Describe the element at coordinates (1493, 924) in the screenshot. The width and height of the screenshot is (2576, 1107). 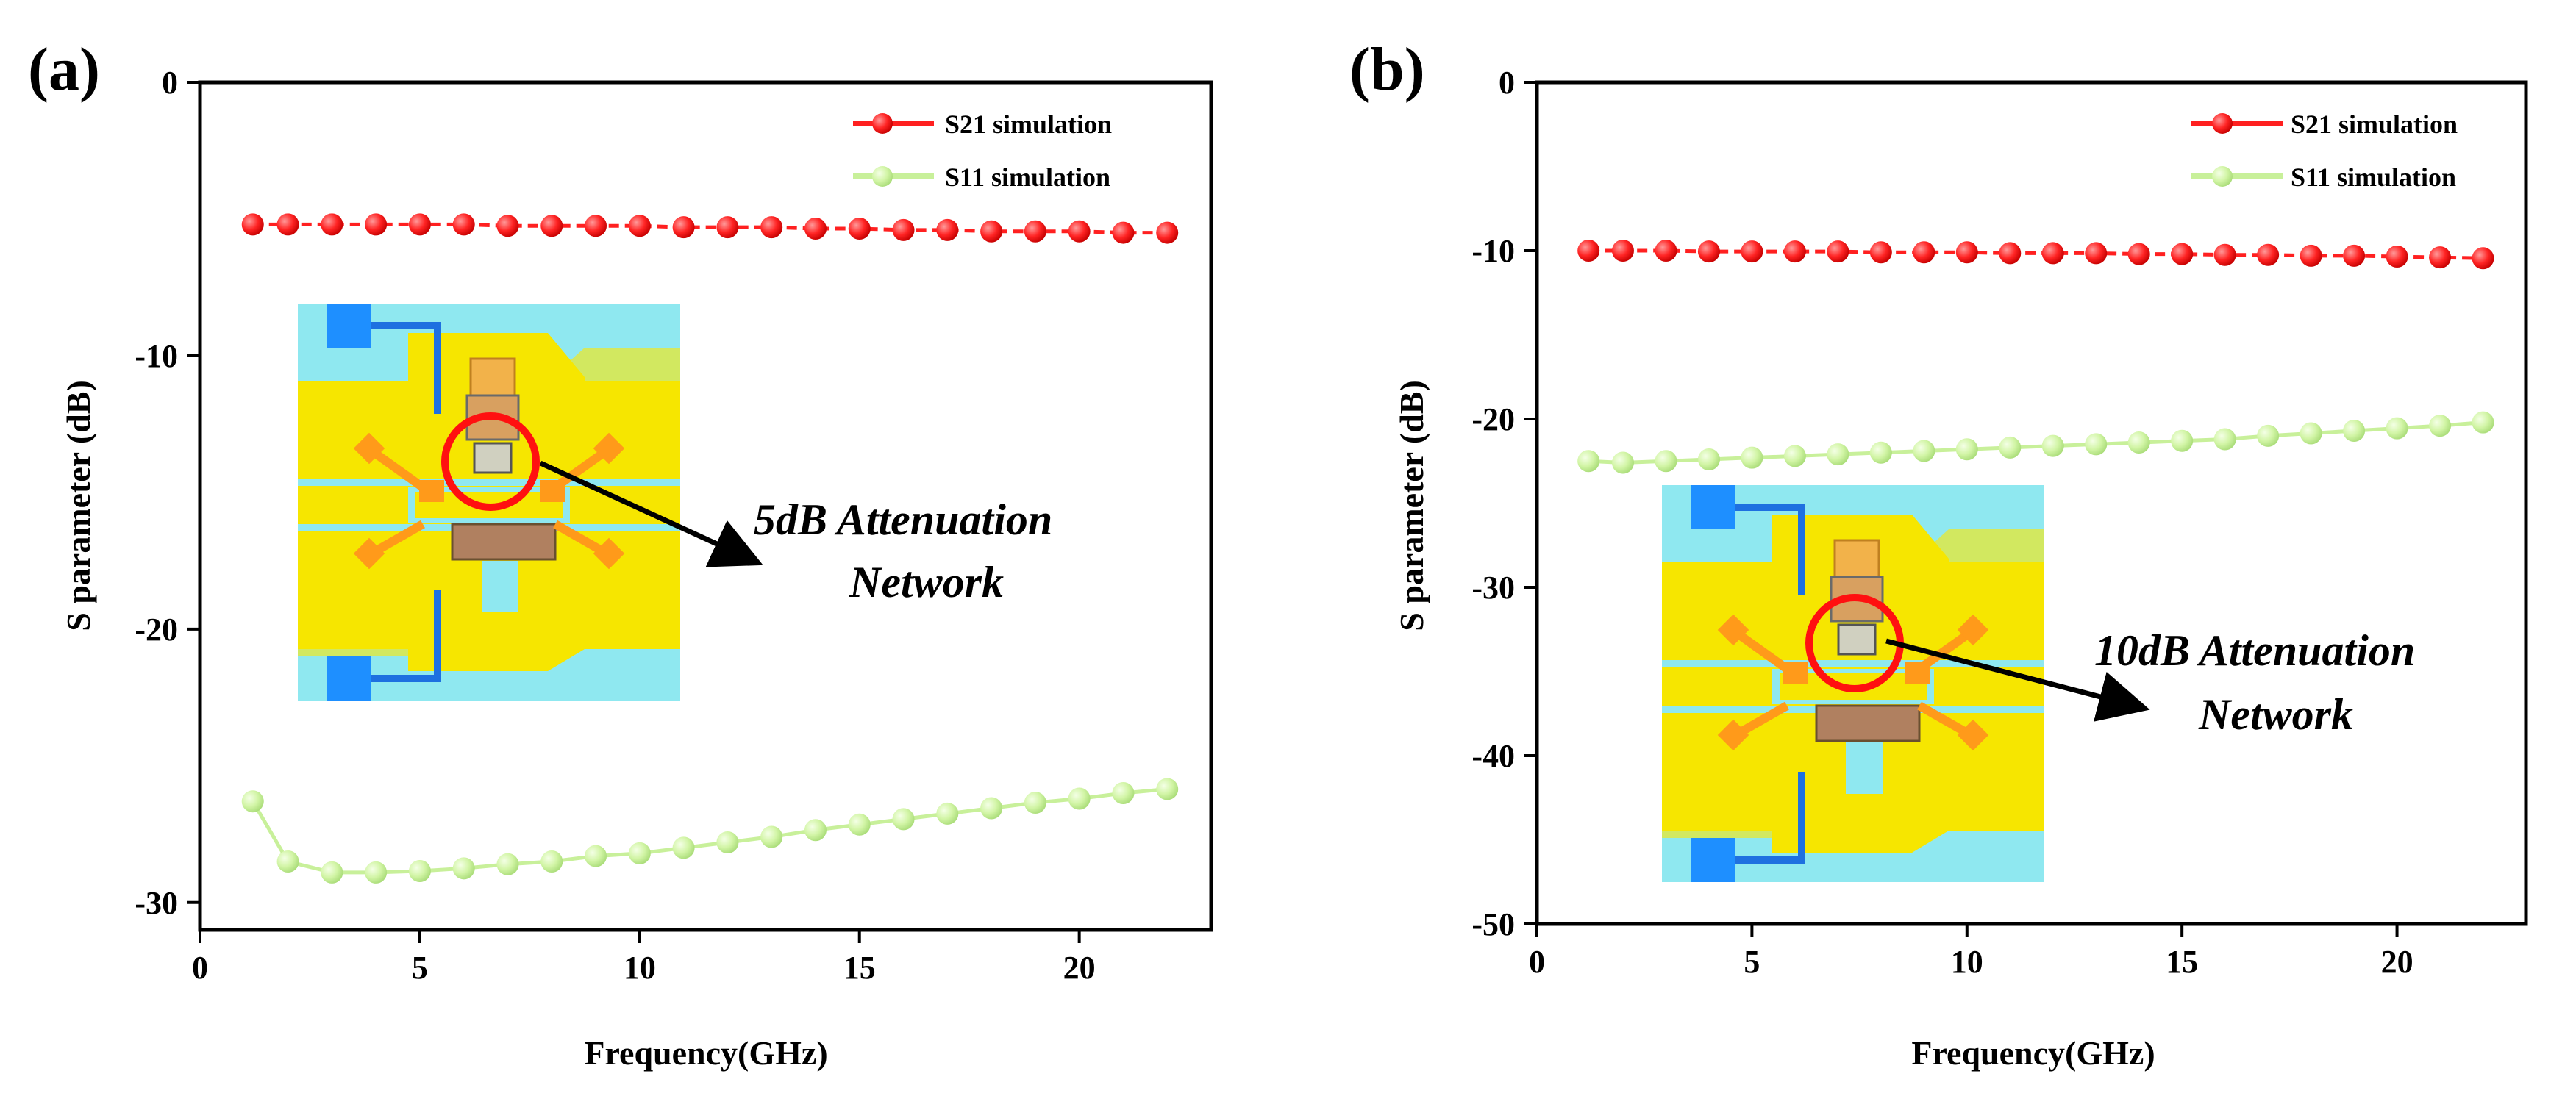
I see `y-tick-label: -50` at that location.